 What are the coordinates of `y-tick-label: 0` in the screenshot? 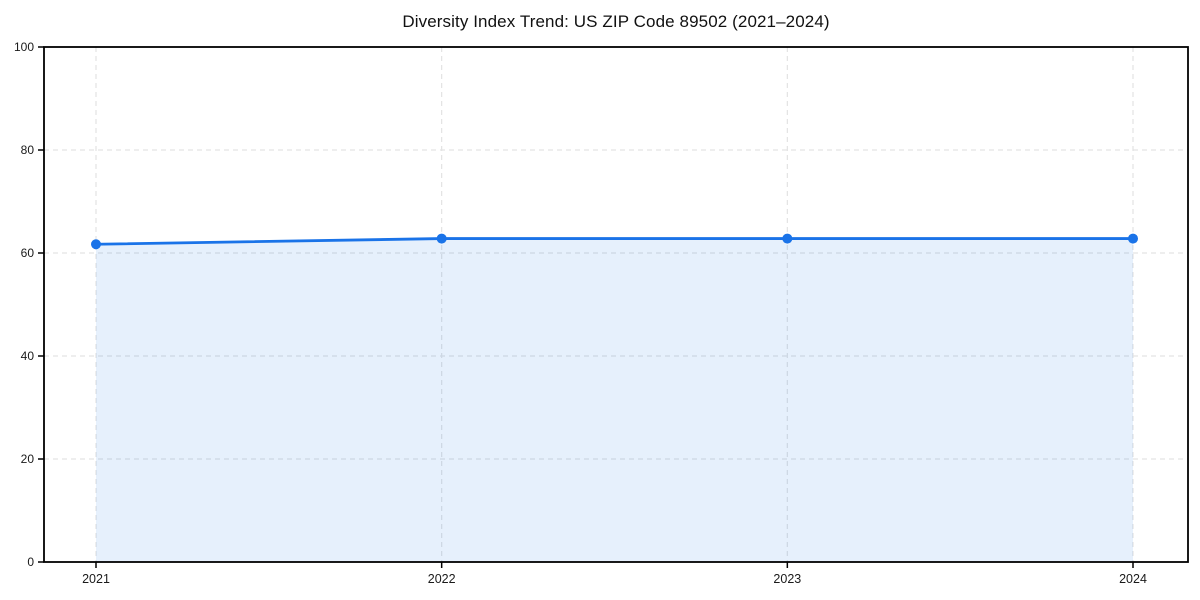 It's located at (30, 562).